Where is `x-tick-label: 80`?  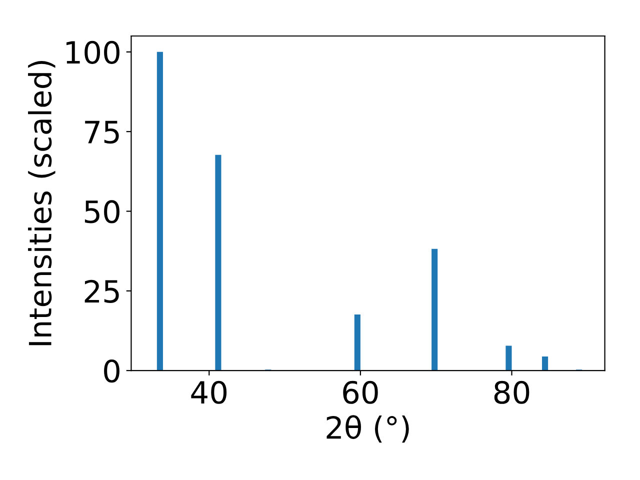 x-tick-label: 80 is located at coordinates (512, 392).